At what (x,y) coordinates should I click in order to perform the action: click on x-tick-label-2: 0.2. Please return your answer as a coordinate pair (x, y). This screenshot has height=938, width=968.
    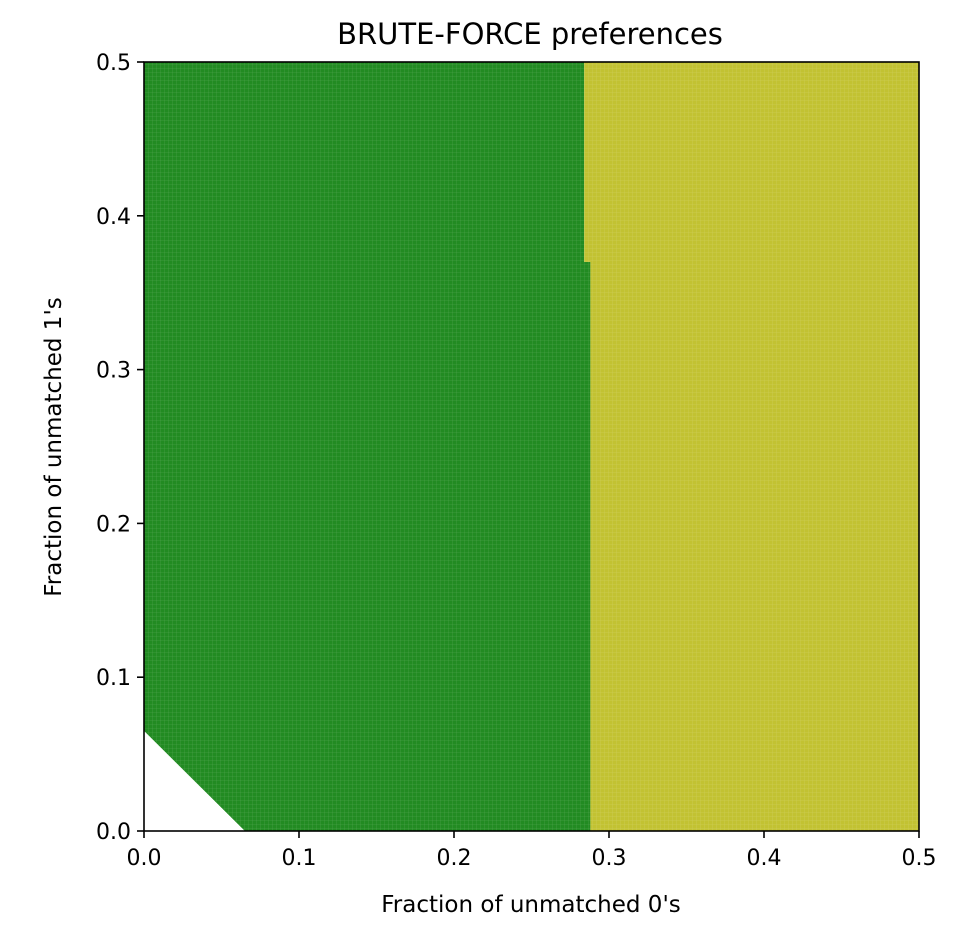
    Looking at the image, I should click on (454, 858).